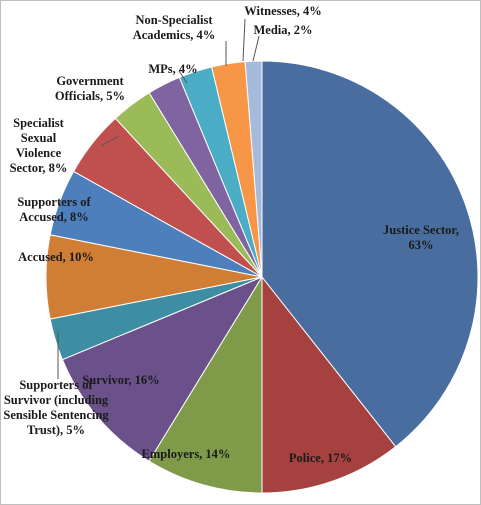 Image resolution: width=481 pixels, height=505 pixels. I want to click on data-label: Justice Sector, 63%, so click(421, 237).